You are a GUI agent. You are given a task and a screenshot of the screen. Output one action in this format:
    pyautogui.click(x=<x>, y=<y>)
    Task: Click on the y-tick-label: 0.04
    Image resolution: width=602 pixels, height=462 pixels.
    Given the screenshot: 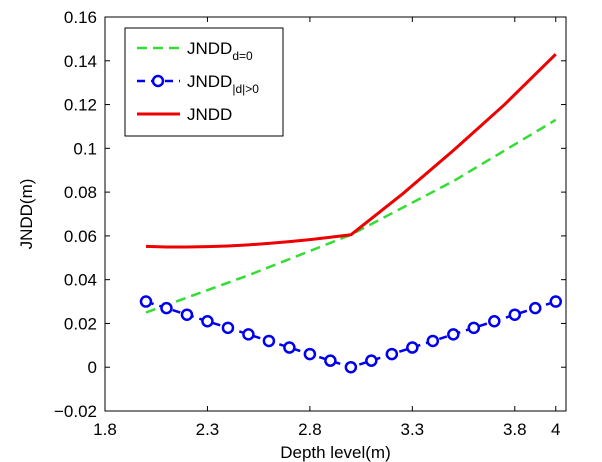 What is the action you would take?
    pyautogui.click(x=80, y=280)
    